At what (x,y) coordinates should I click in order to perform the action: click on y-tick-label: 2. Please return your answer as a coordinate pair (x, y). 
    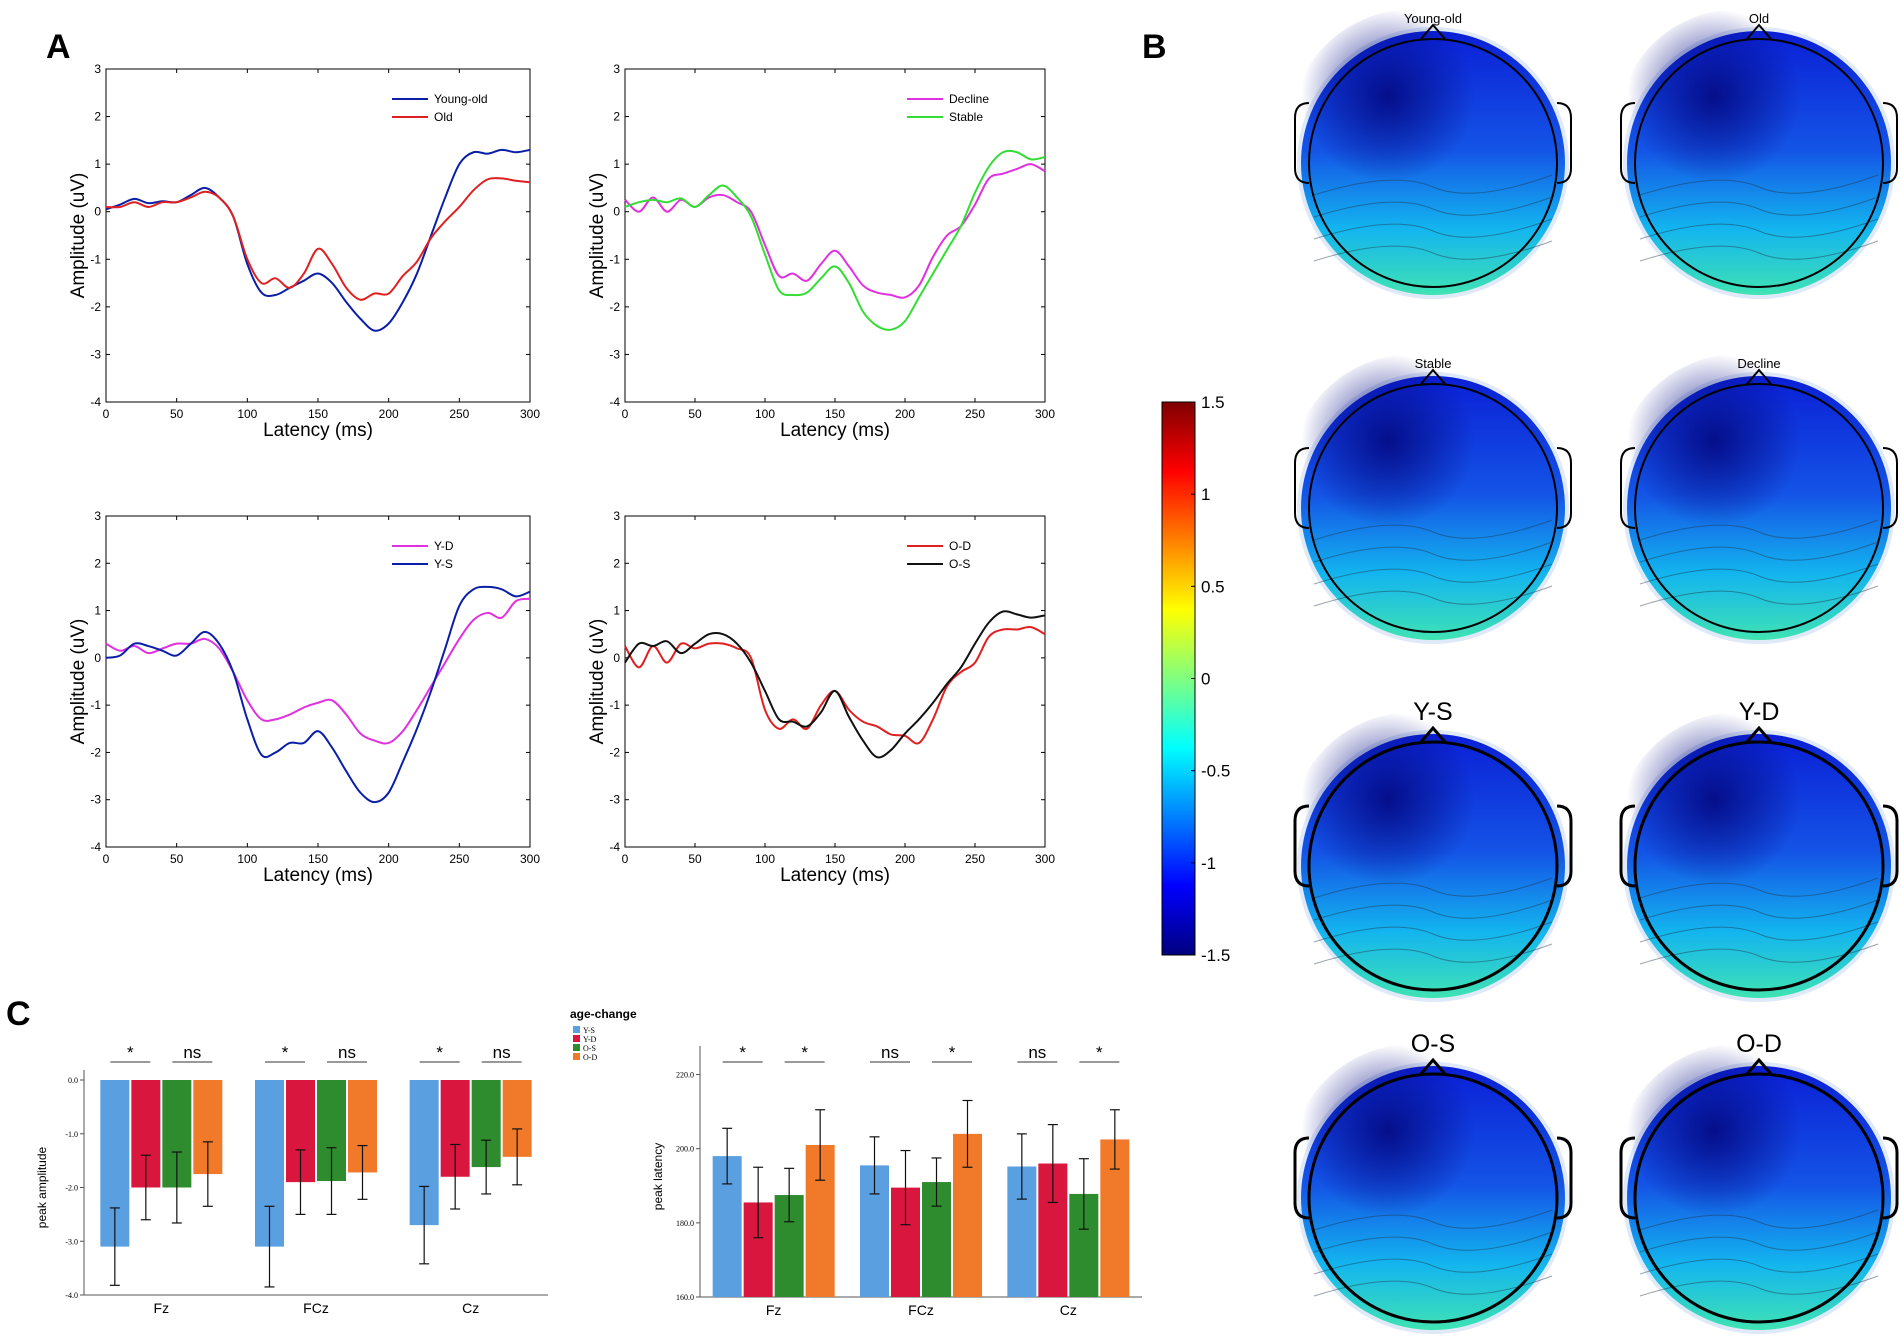
    Looking at the image, I should click on (616, 563).